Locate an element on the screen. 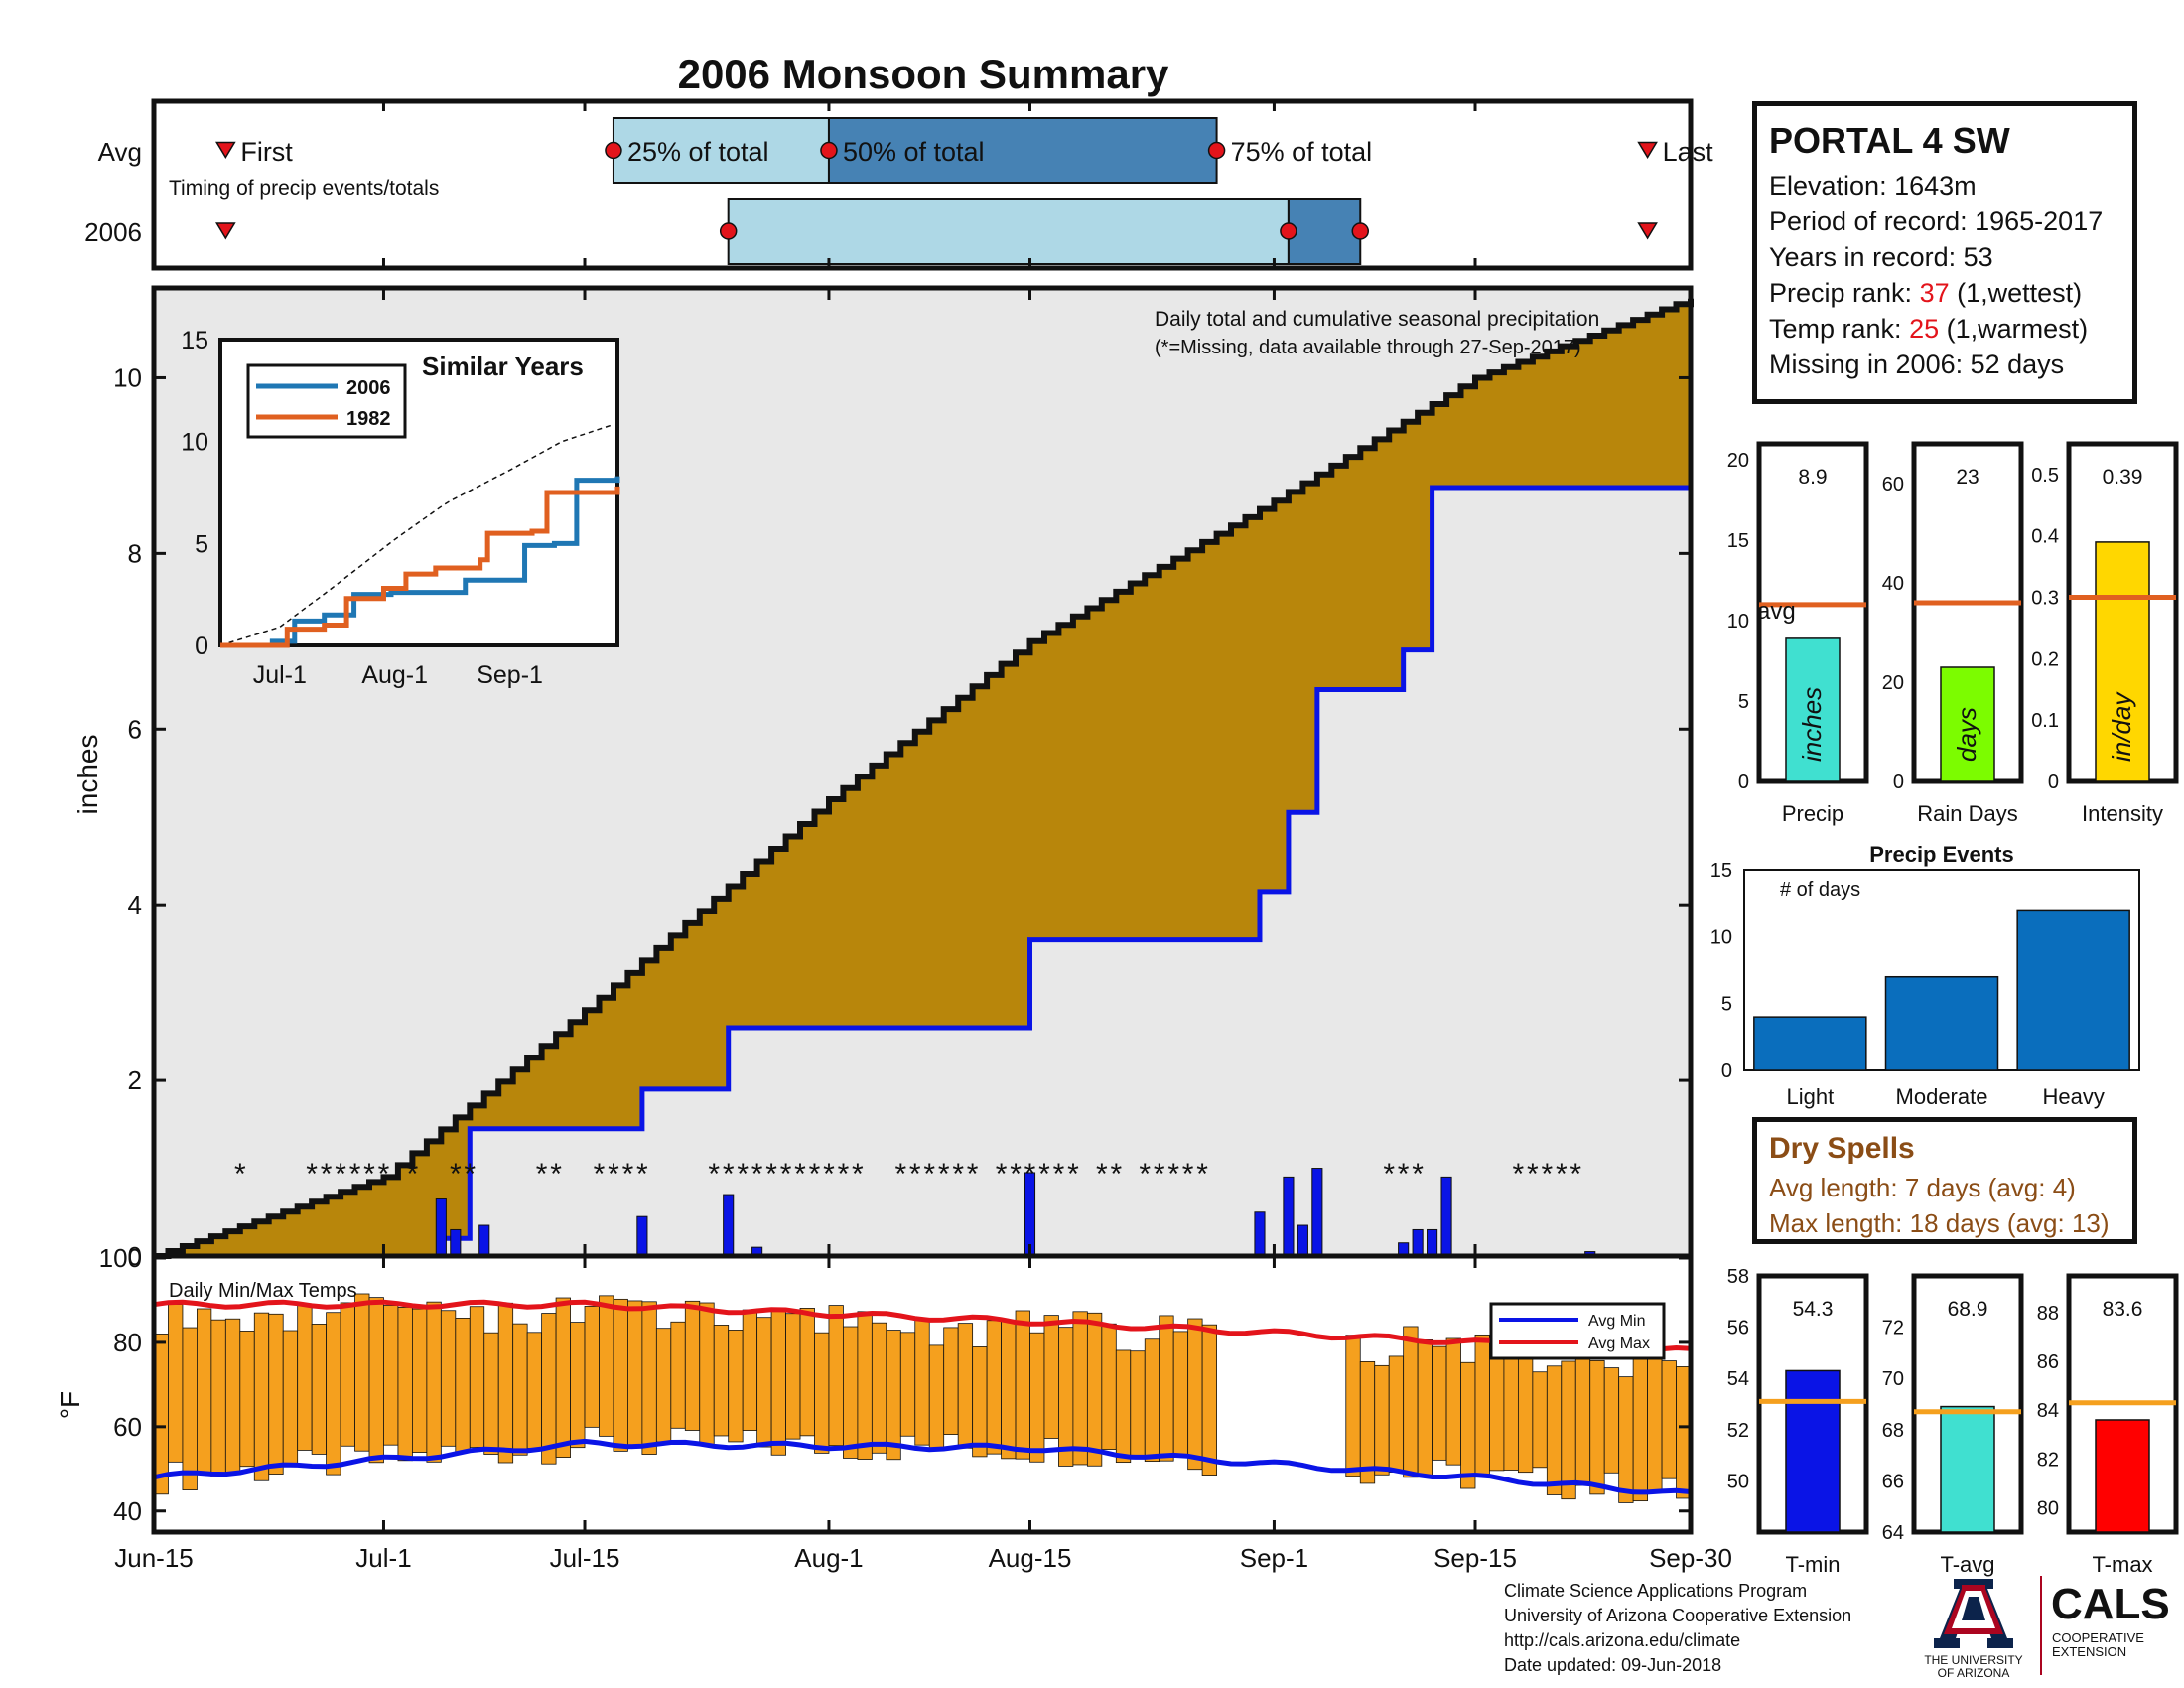 Image resolution: width=2184 pixels, height=1688 pixels. x-tick-label: Jul-15 is located at coordinates (585, 1558).